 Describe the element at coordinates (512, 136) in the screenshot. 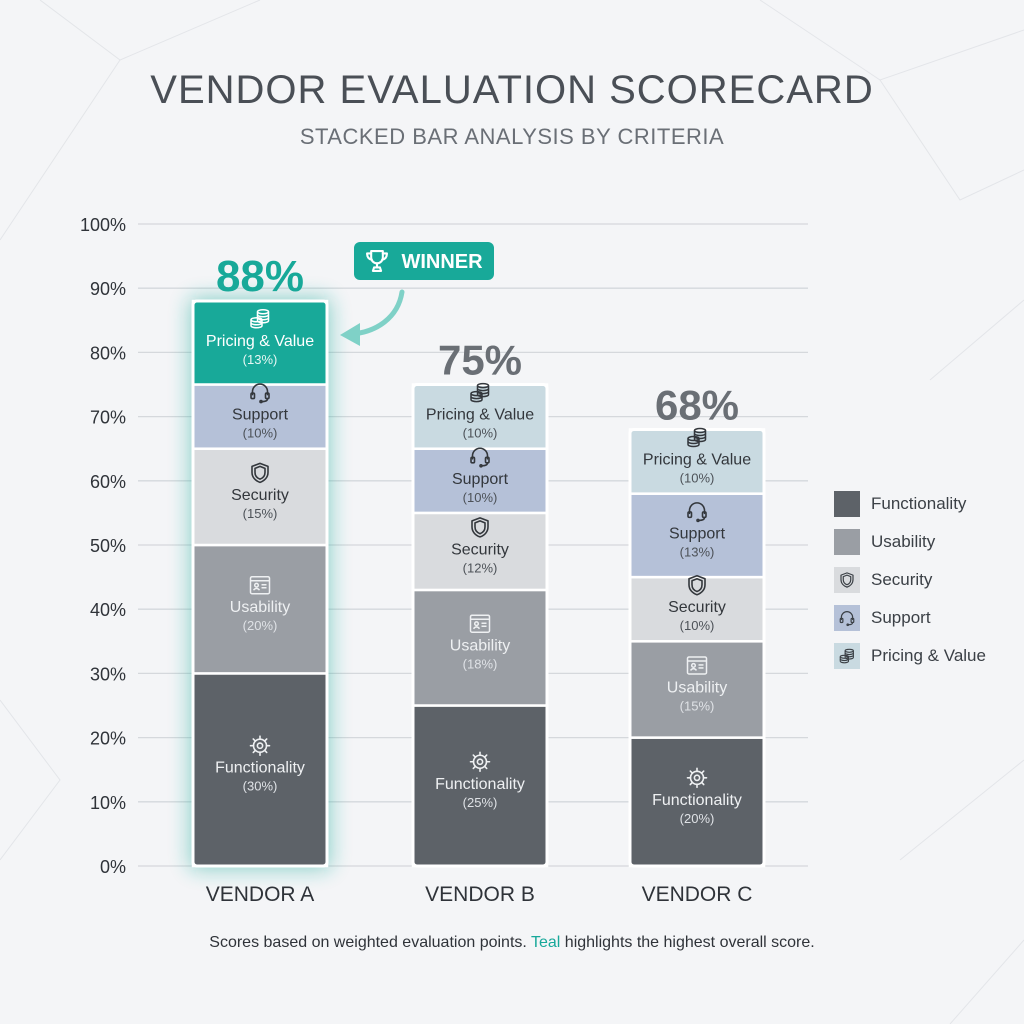

I see `chart-subtitle: STACKED BAR ANALYSIS BY CRITERIA` at that location.